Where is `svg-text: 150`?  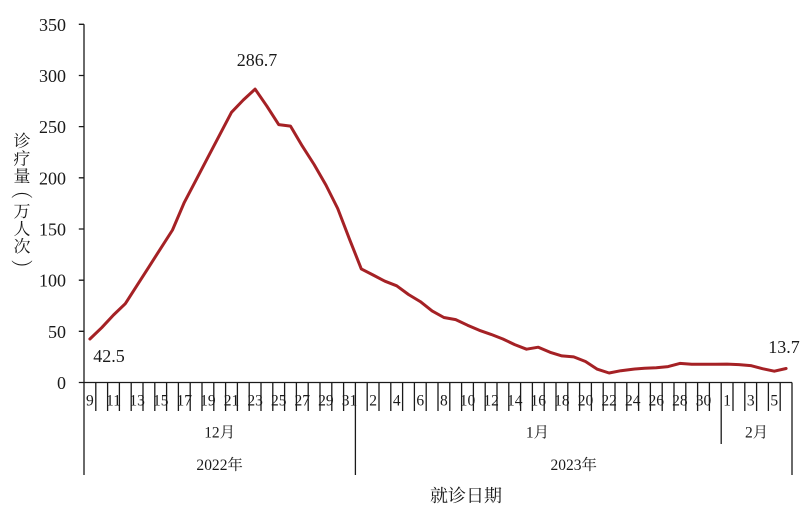
svg-text: 150 is located at coordinates (52, 229).